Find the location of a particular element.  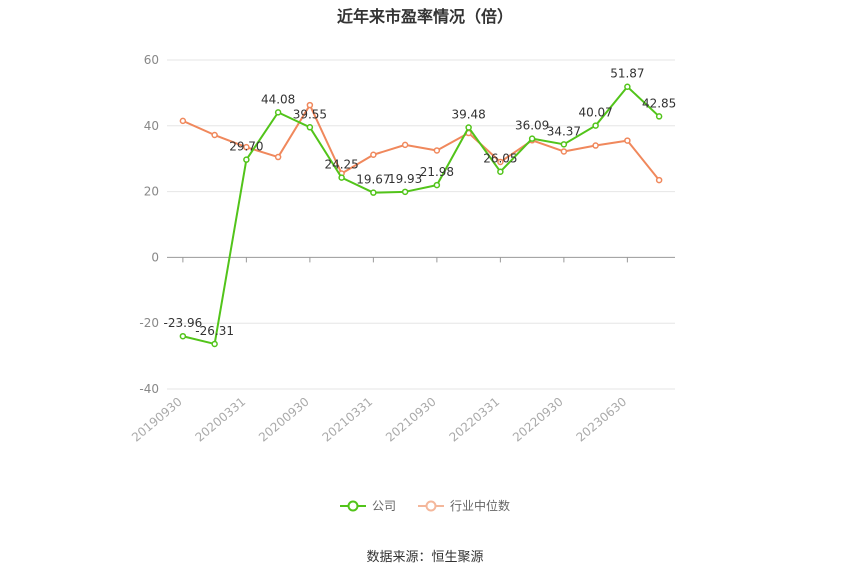

x-tick-label: 20210331 is located at coordinates (348, 420).